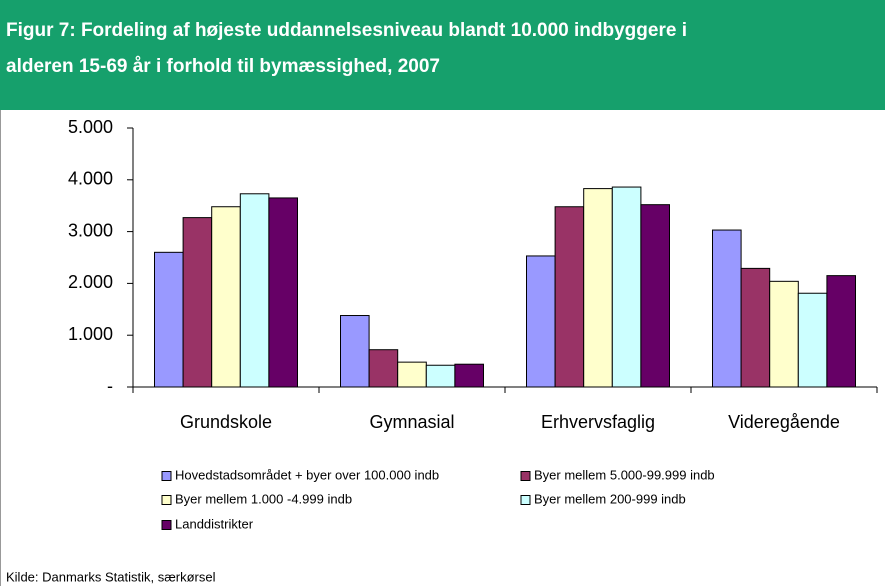 This screenshot has height=586, width=885. What do you see at coordinates (226, 422) in the screenshot?
I see `x-tick-label: Grundskole` at bounding box center [226, 422].